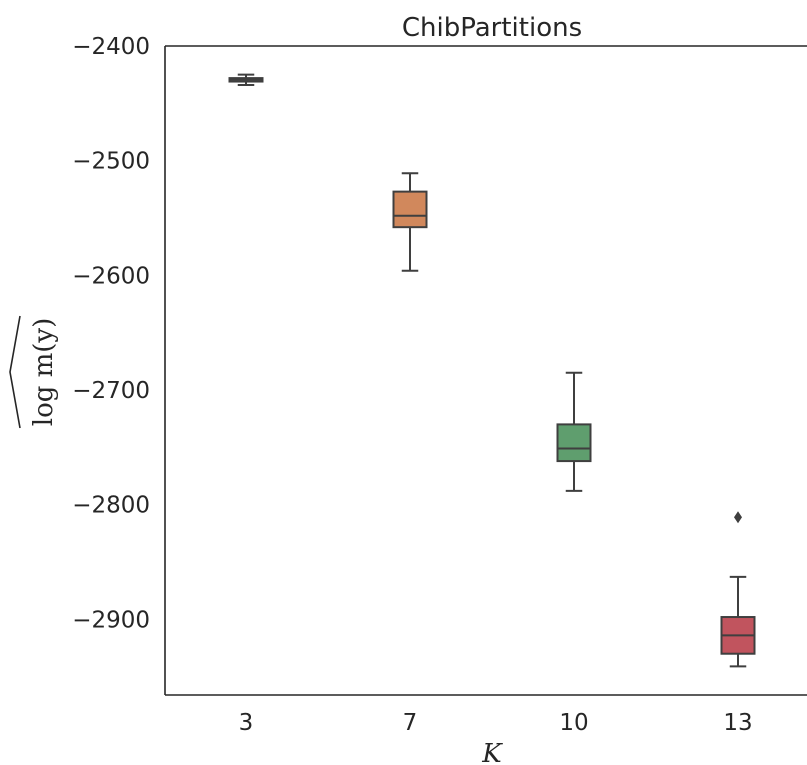  I want to click on y-tick-label: −2500, so click(111, 162).